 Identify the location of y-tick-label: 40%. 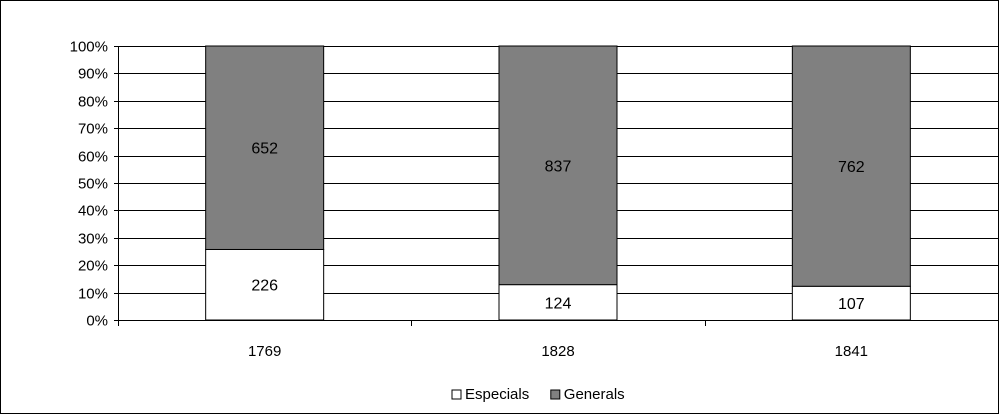
(93, 211).